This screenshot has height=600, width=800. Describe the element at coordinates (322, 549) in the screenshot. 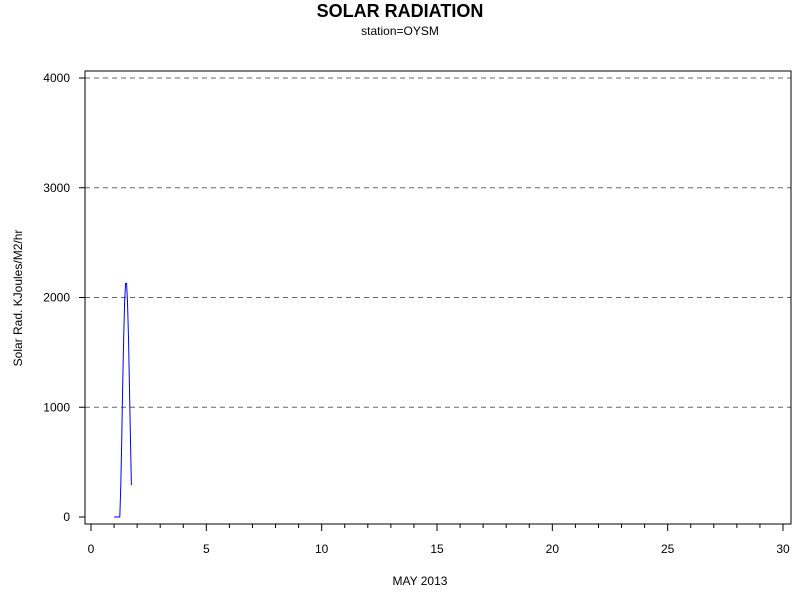

I see `x-tick-label: 10` at that location.